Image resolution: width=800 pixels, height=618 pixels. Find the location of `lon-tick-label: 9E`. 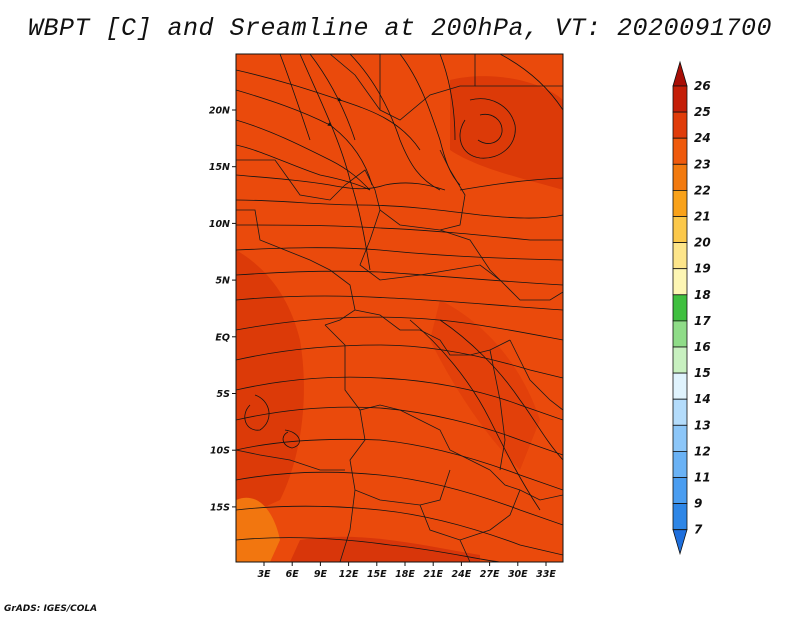

lon-tick-label: 9E is located at coordinates (321, 574).